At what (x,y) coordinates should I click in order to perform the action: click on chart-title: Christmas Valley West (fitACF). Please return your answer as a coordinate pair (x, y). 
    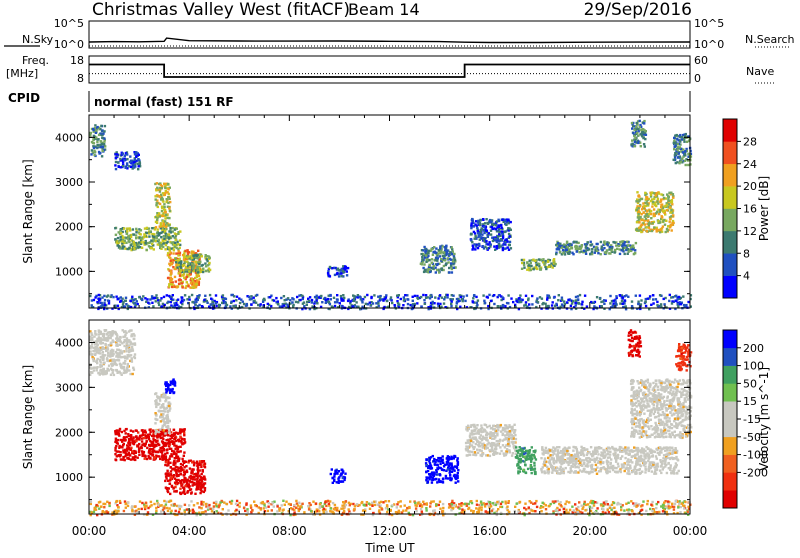
    Looking at the image, I should click on (221, 10).